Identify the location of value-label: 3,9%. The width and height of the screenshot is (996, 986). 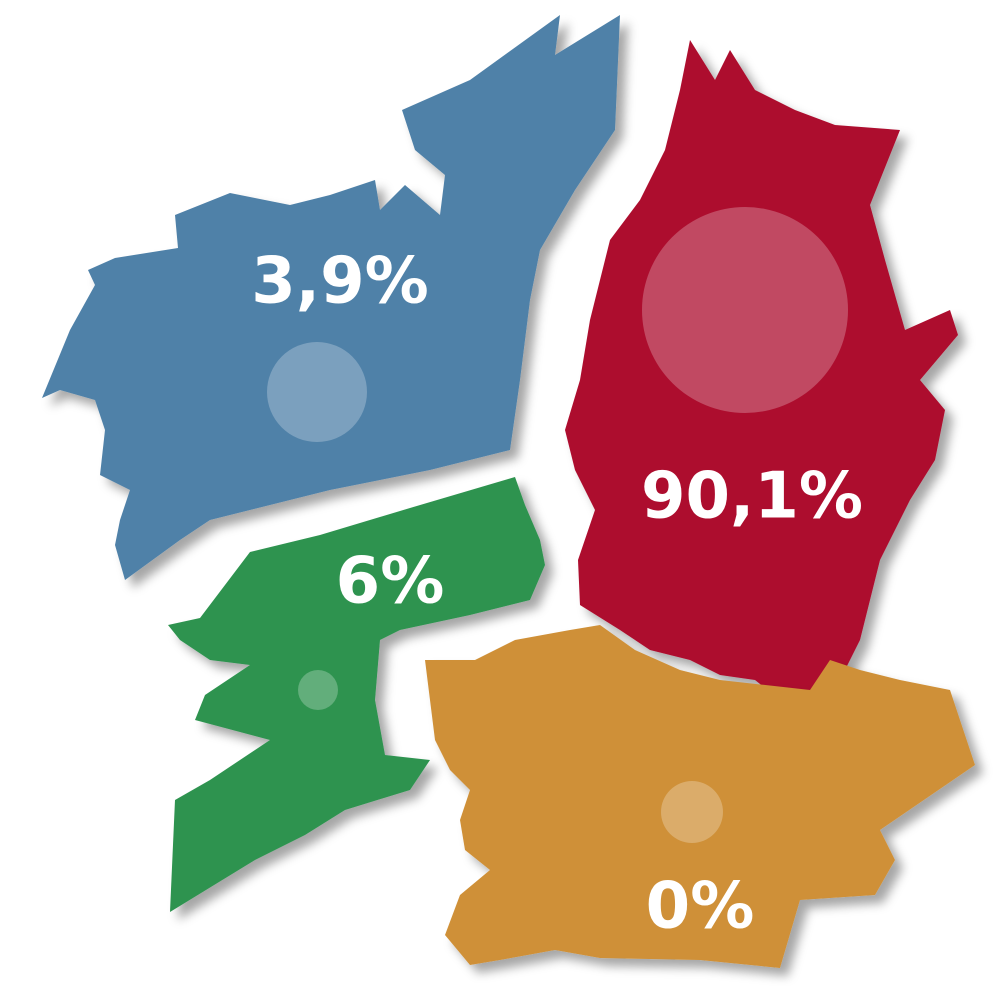
(340, 282).